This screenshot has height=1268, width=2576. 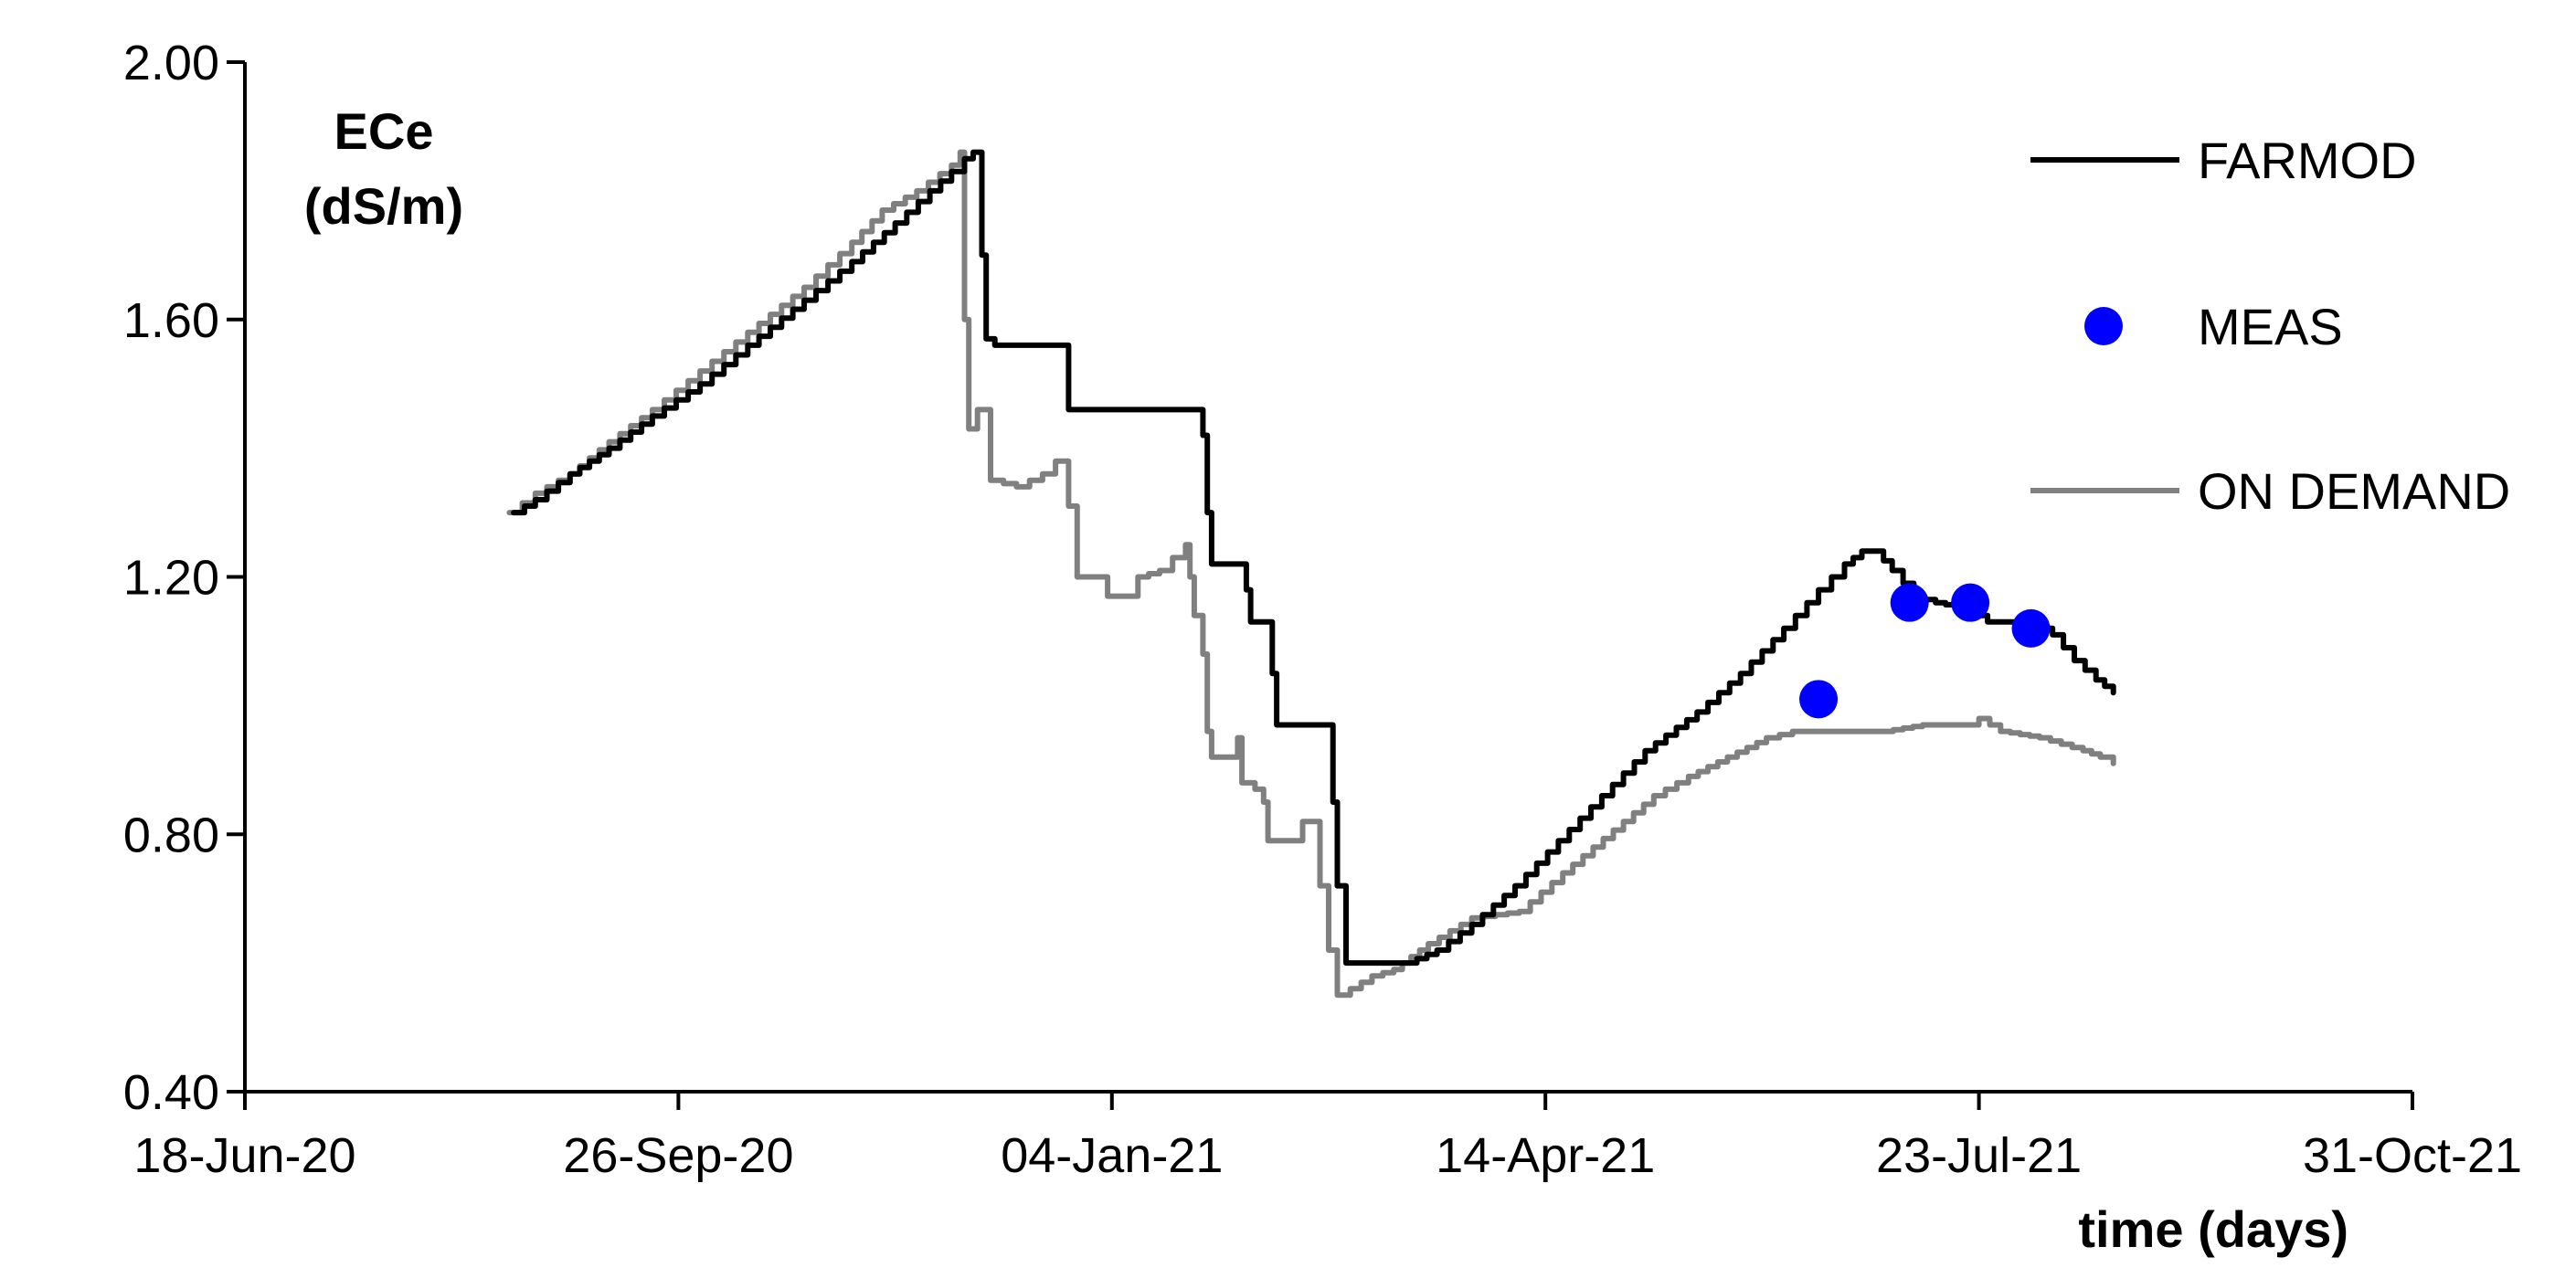 What do you see at coordinates (171, 63) in the screenshot?
I see `y-tick-label: 2.00` at bounding box center [171, 63].